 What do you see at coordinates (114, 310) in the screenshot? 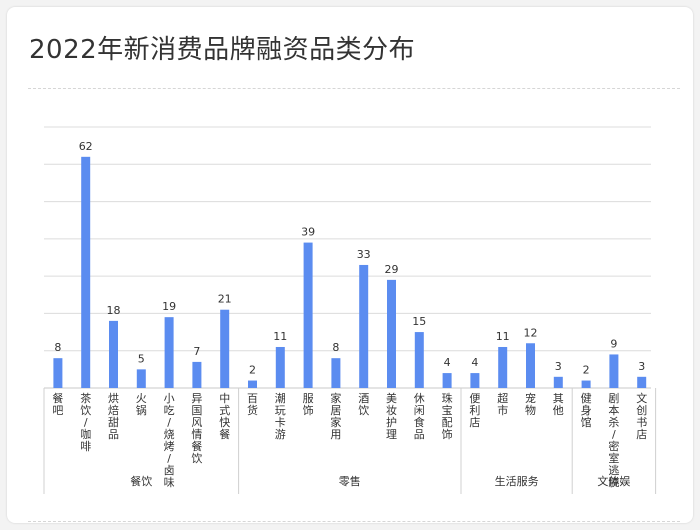
I see `data-label: 18` at bounding box center [114, 310].